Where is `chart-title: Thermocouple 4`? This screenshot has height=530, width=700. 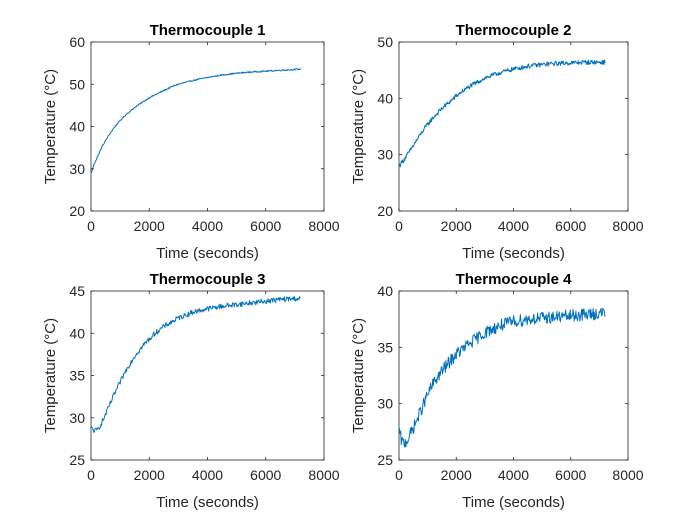
chart-title: Thermocouple 4 is located at coordinates (514, 279).